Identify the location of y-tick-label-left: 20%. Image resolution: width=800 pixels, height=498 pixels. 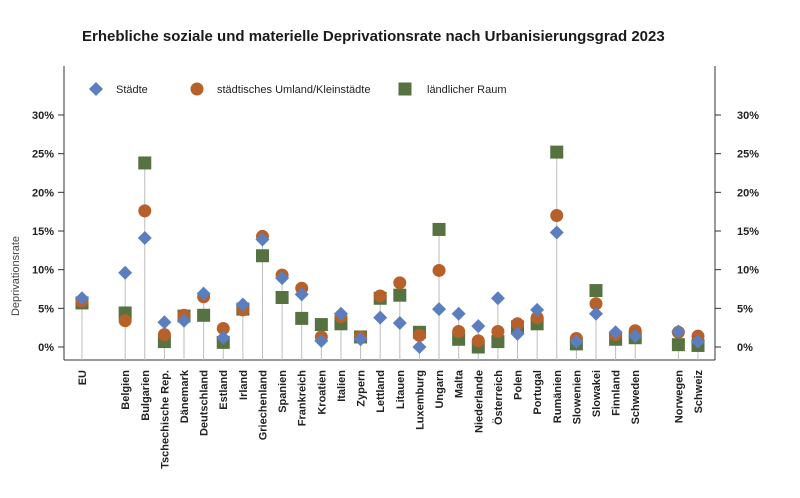
(43, 193).